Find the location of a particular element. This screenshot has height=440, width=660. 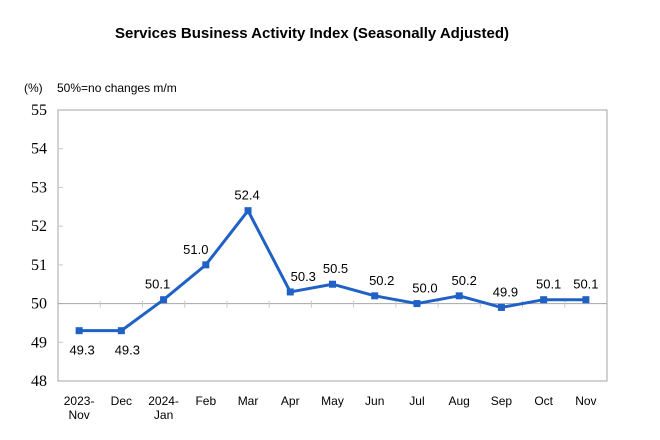

x-axis-label: Dec is located at coordinates (121, 401).